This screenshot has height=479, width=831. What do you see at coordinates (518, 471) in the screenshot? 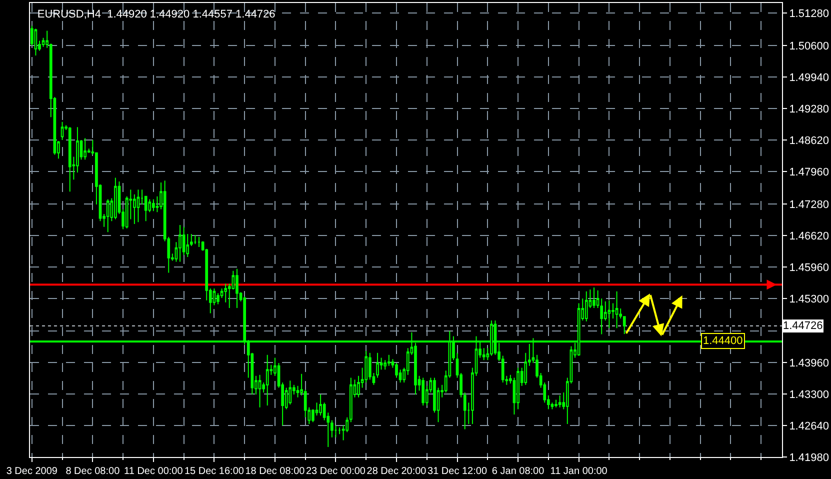
I see `x-tick-label: 6 Jan 08:00` at bounding box center [518, 471].